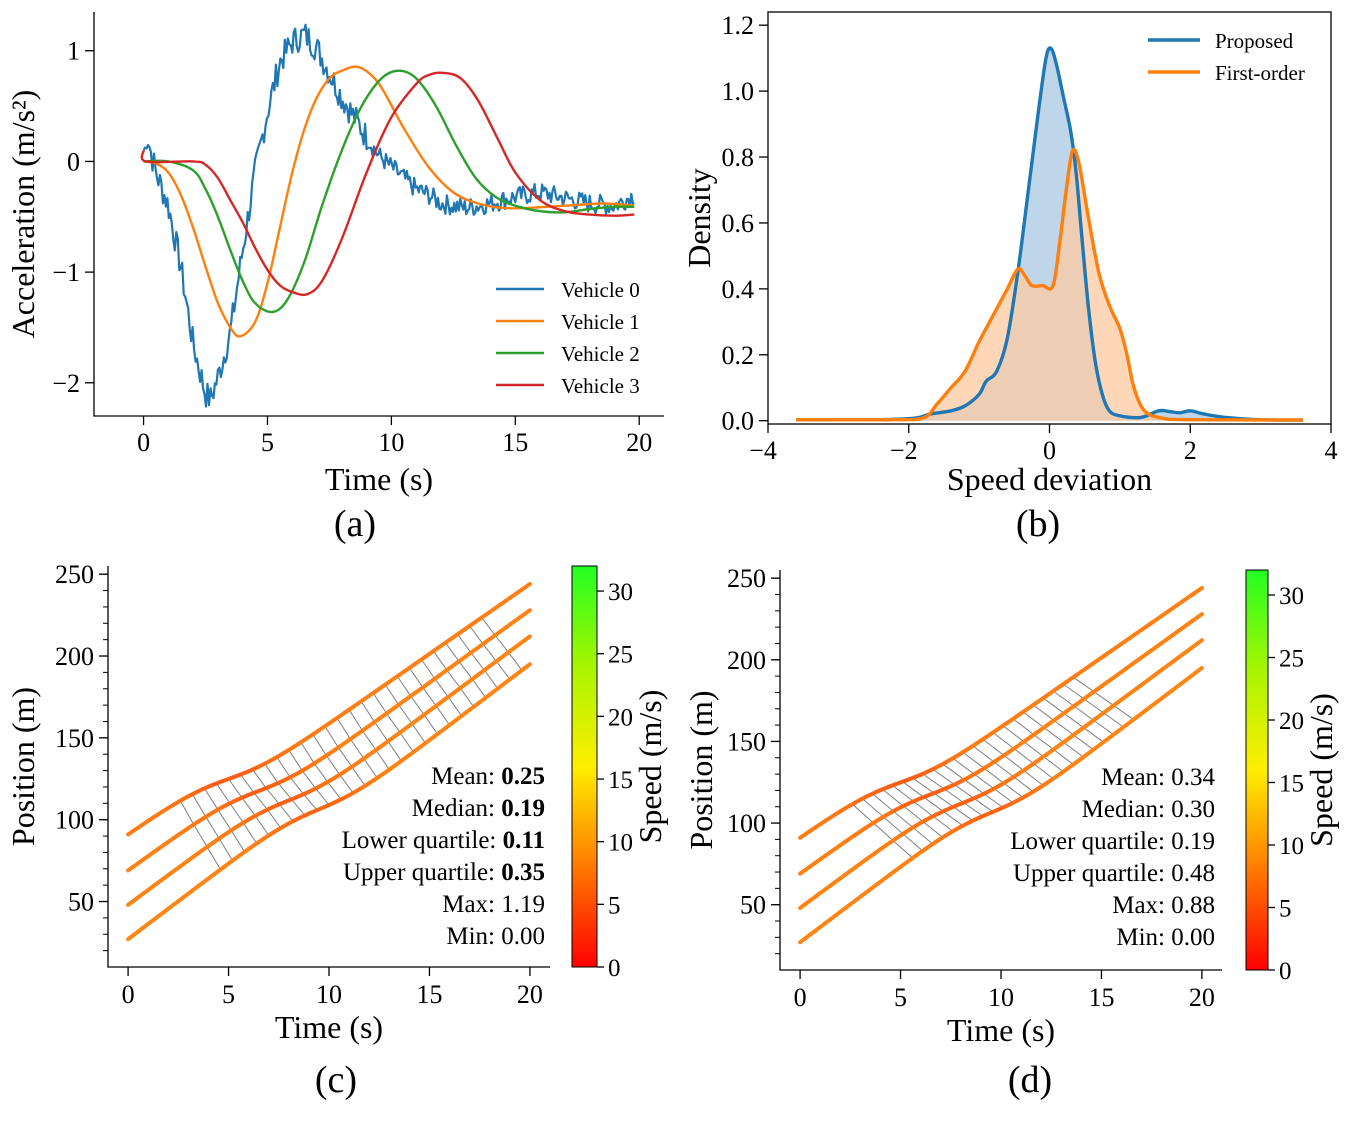 The width and height of the screenshot is (1352, 1125). What do you see at coordinates (23, 214) in the screenshot?
I see `y-axis-label: Acceleration (m/s²)` at bounding box center [23, 214].